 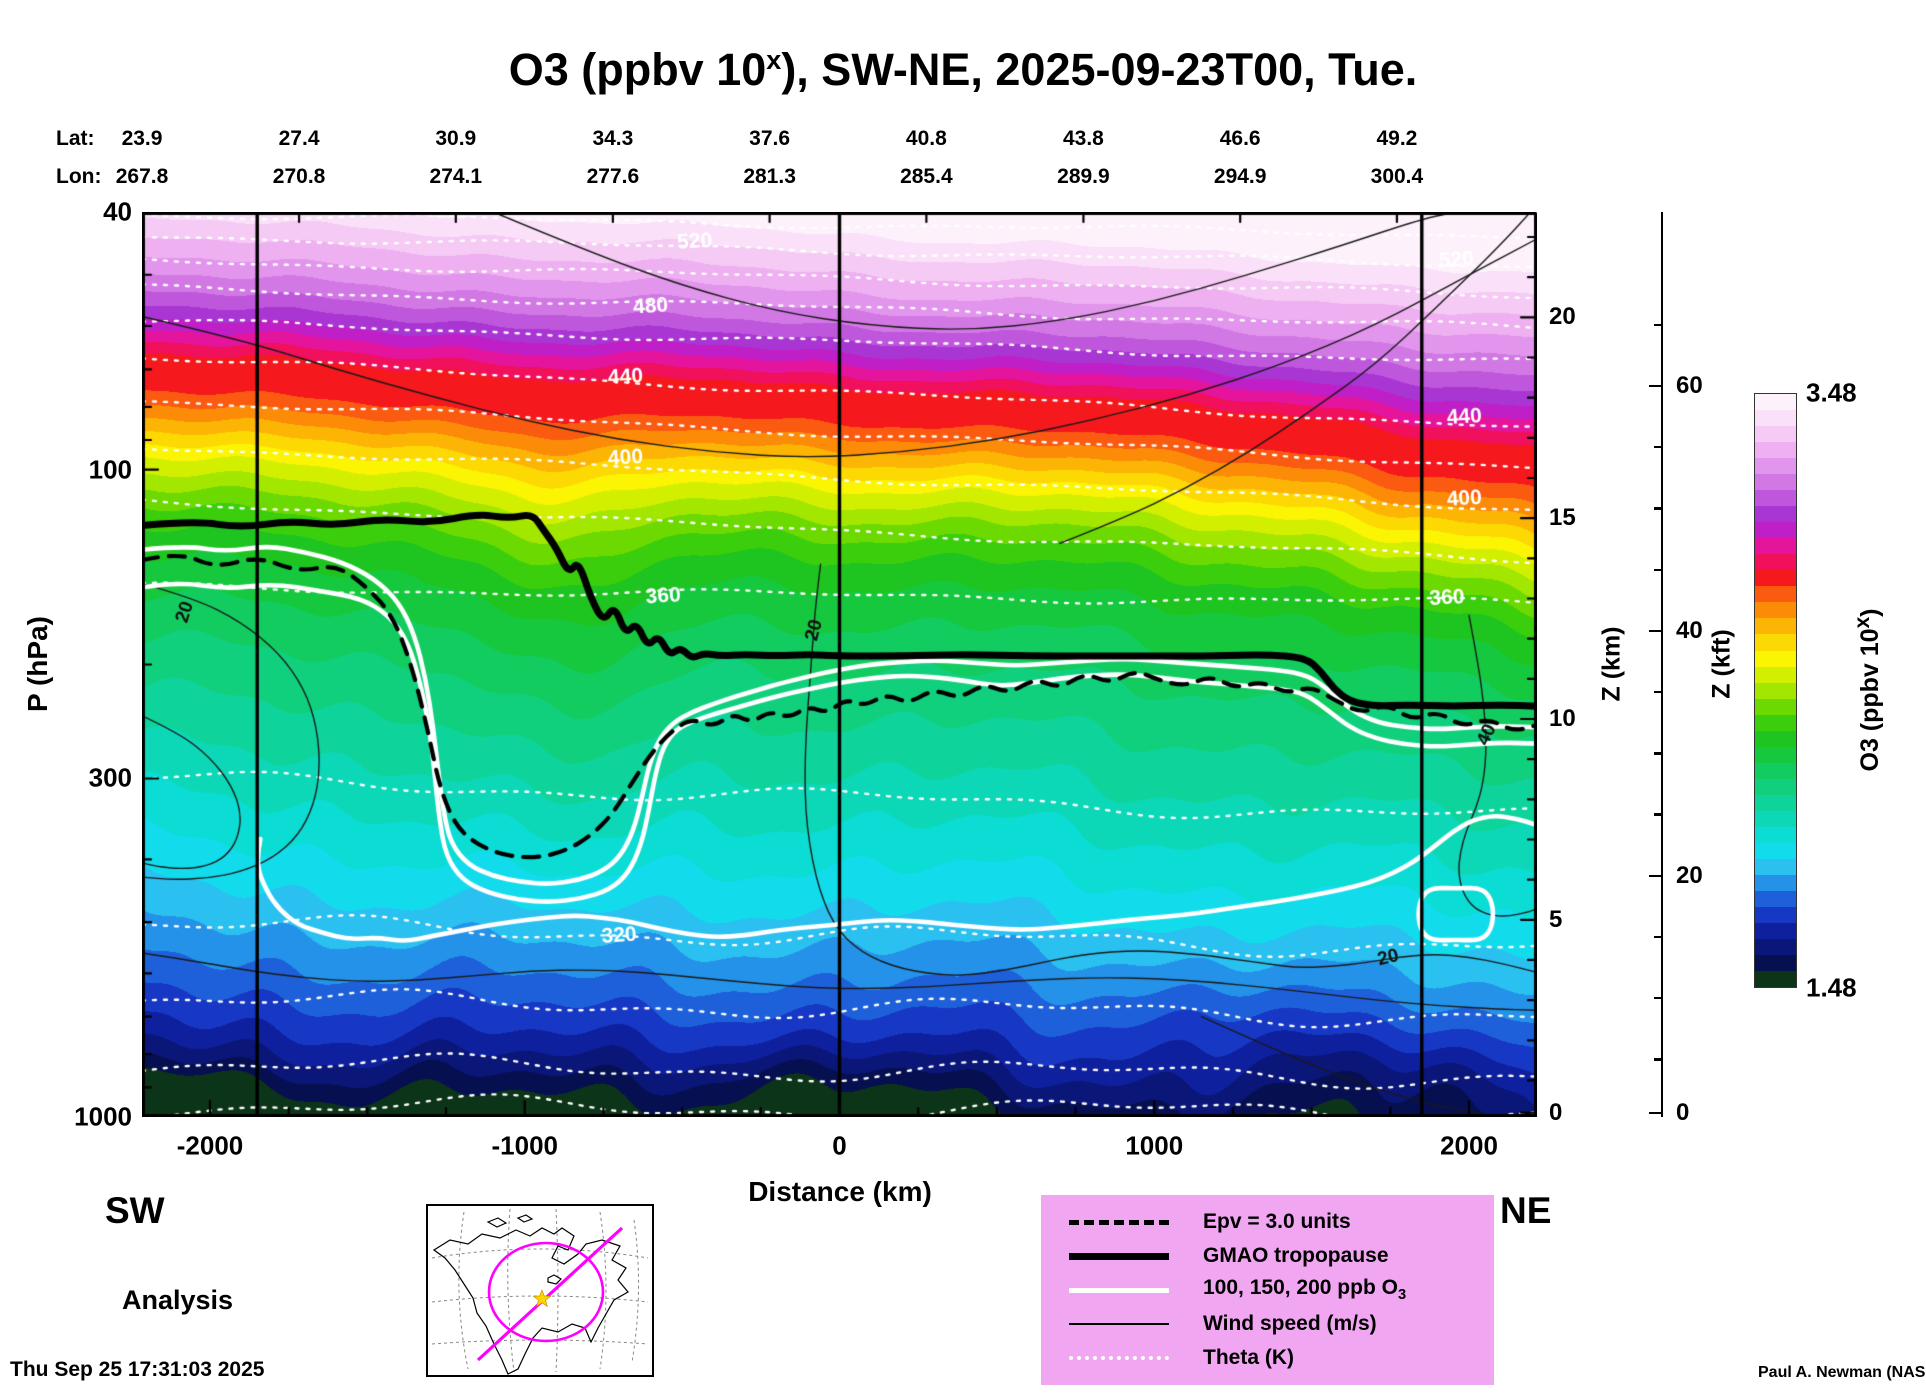 I want to click on legend-row: Epv = 3.0 units, so click(x=1281, y=1222).